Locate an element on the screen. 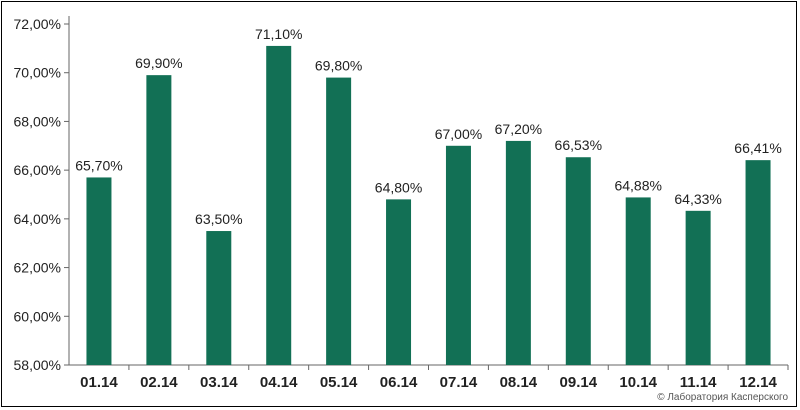  y-tick-label: 64,00% is located at coordinates (37, 219).